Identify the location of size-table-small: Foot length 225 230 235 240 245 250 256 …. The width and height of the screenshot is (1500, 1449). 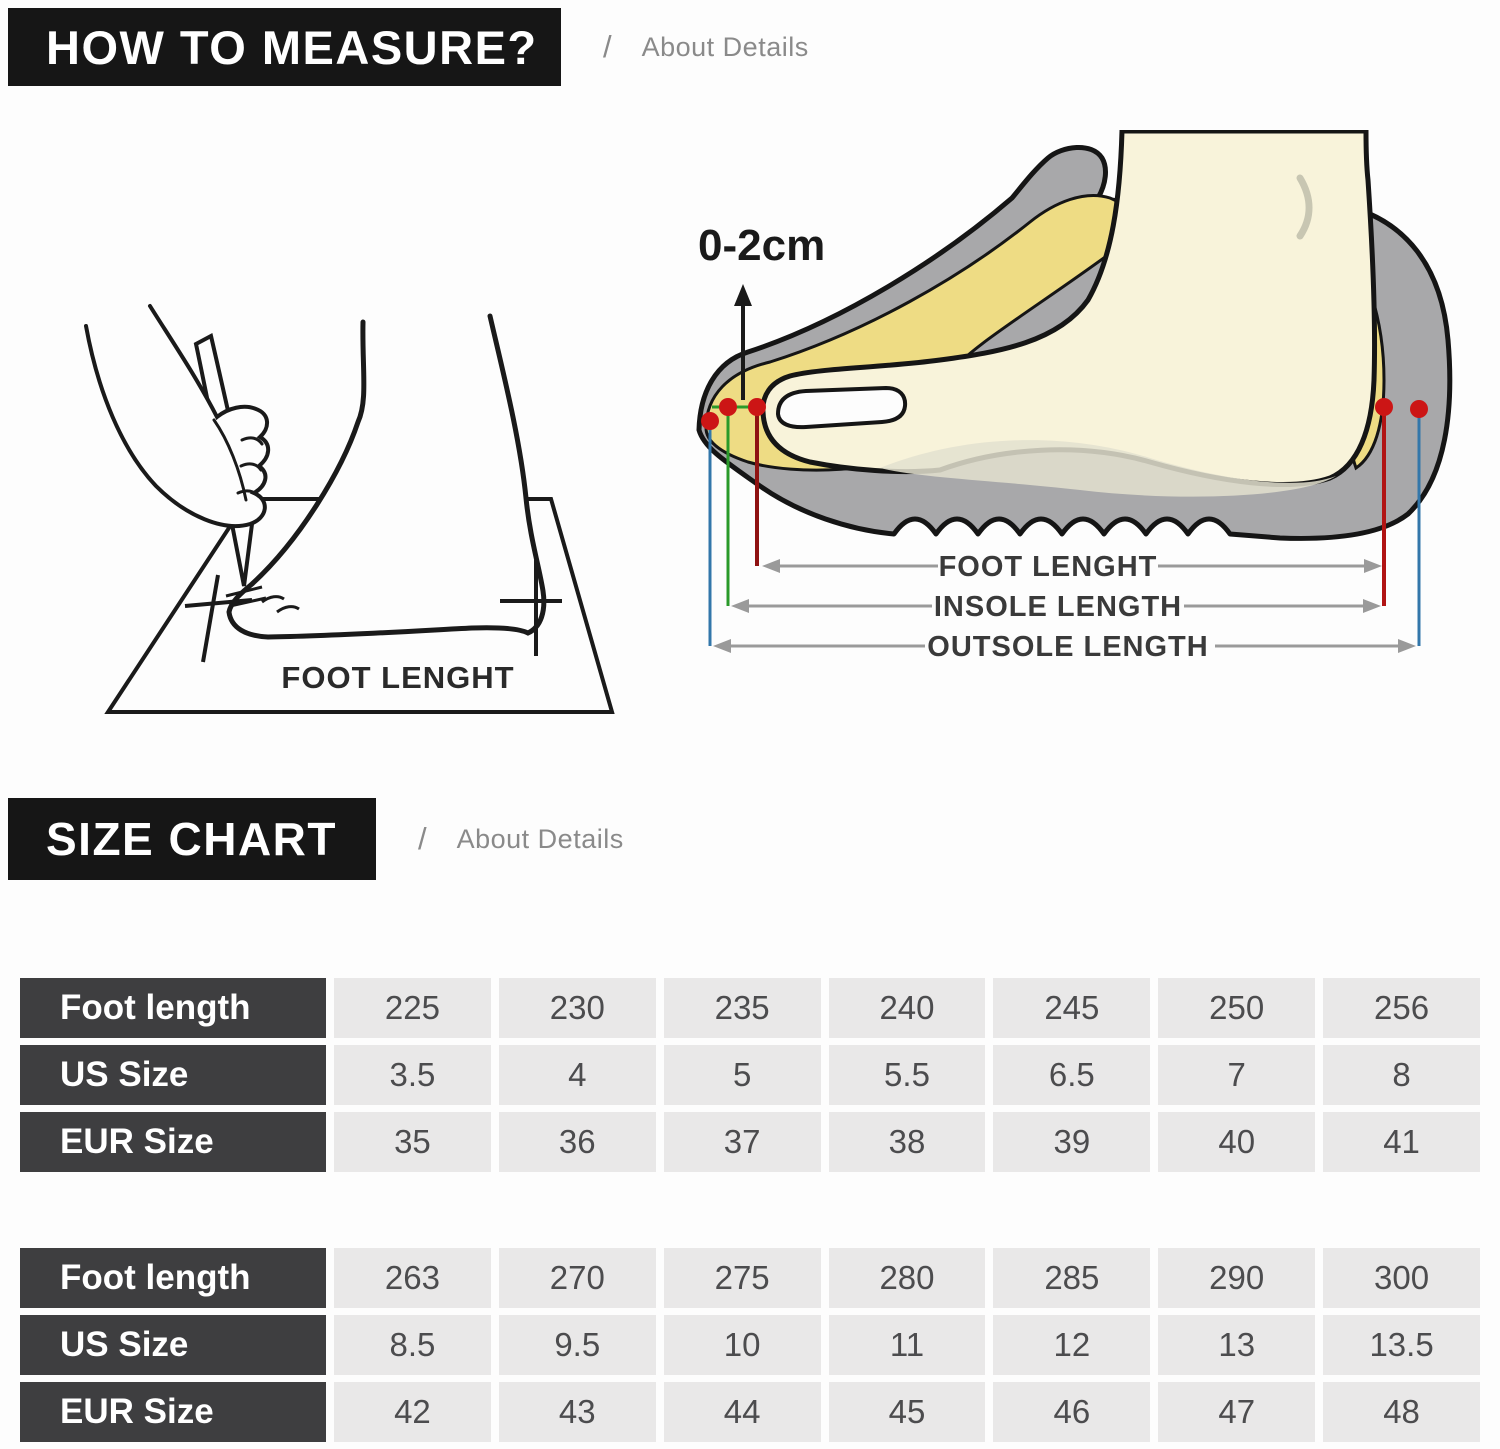
(750, 1075).